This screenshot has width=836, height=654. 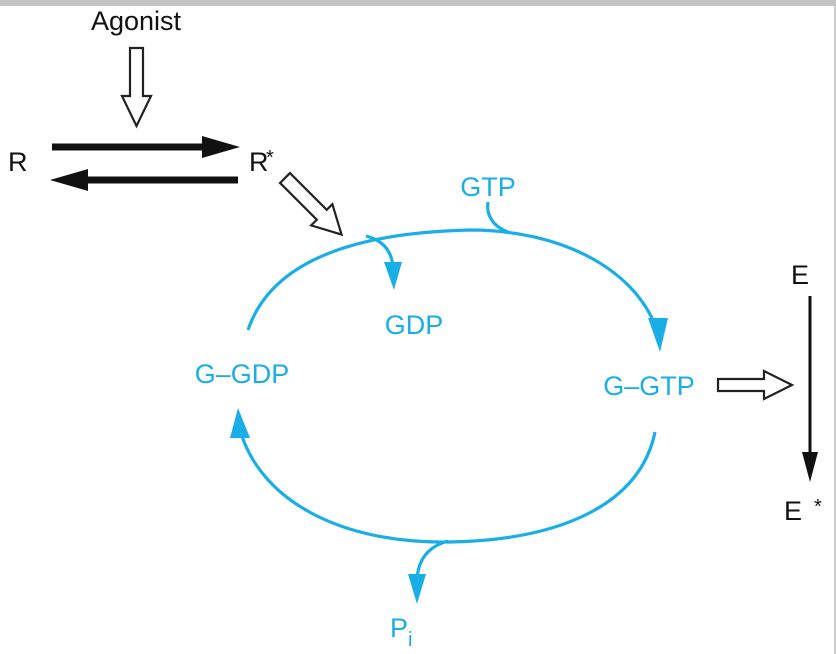 What do you see at coordinates (497, 217) in the screenshot?
I see `gtp-entry-curve` at bounding box center [497, 217].